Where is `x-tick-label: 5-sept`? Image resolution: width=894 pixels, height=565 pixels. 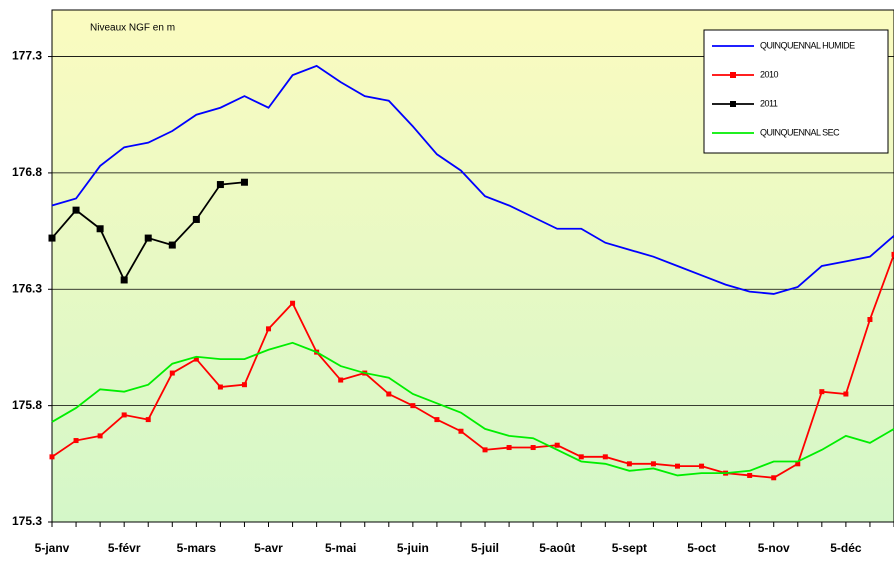 x-tick-label: 5-sept is located at coordinates (629, 548).